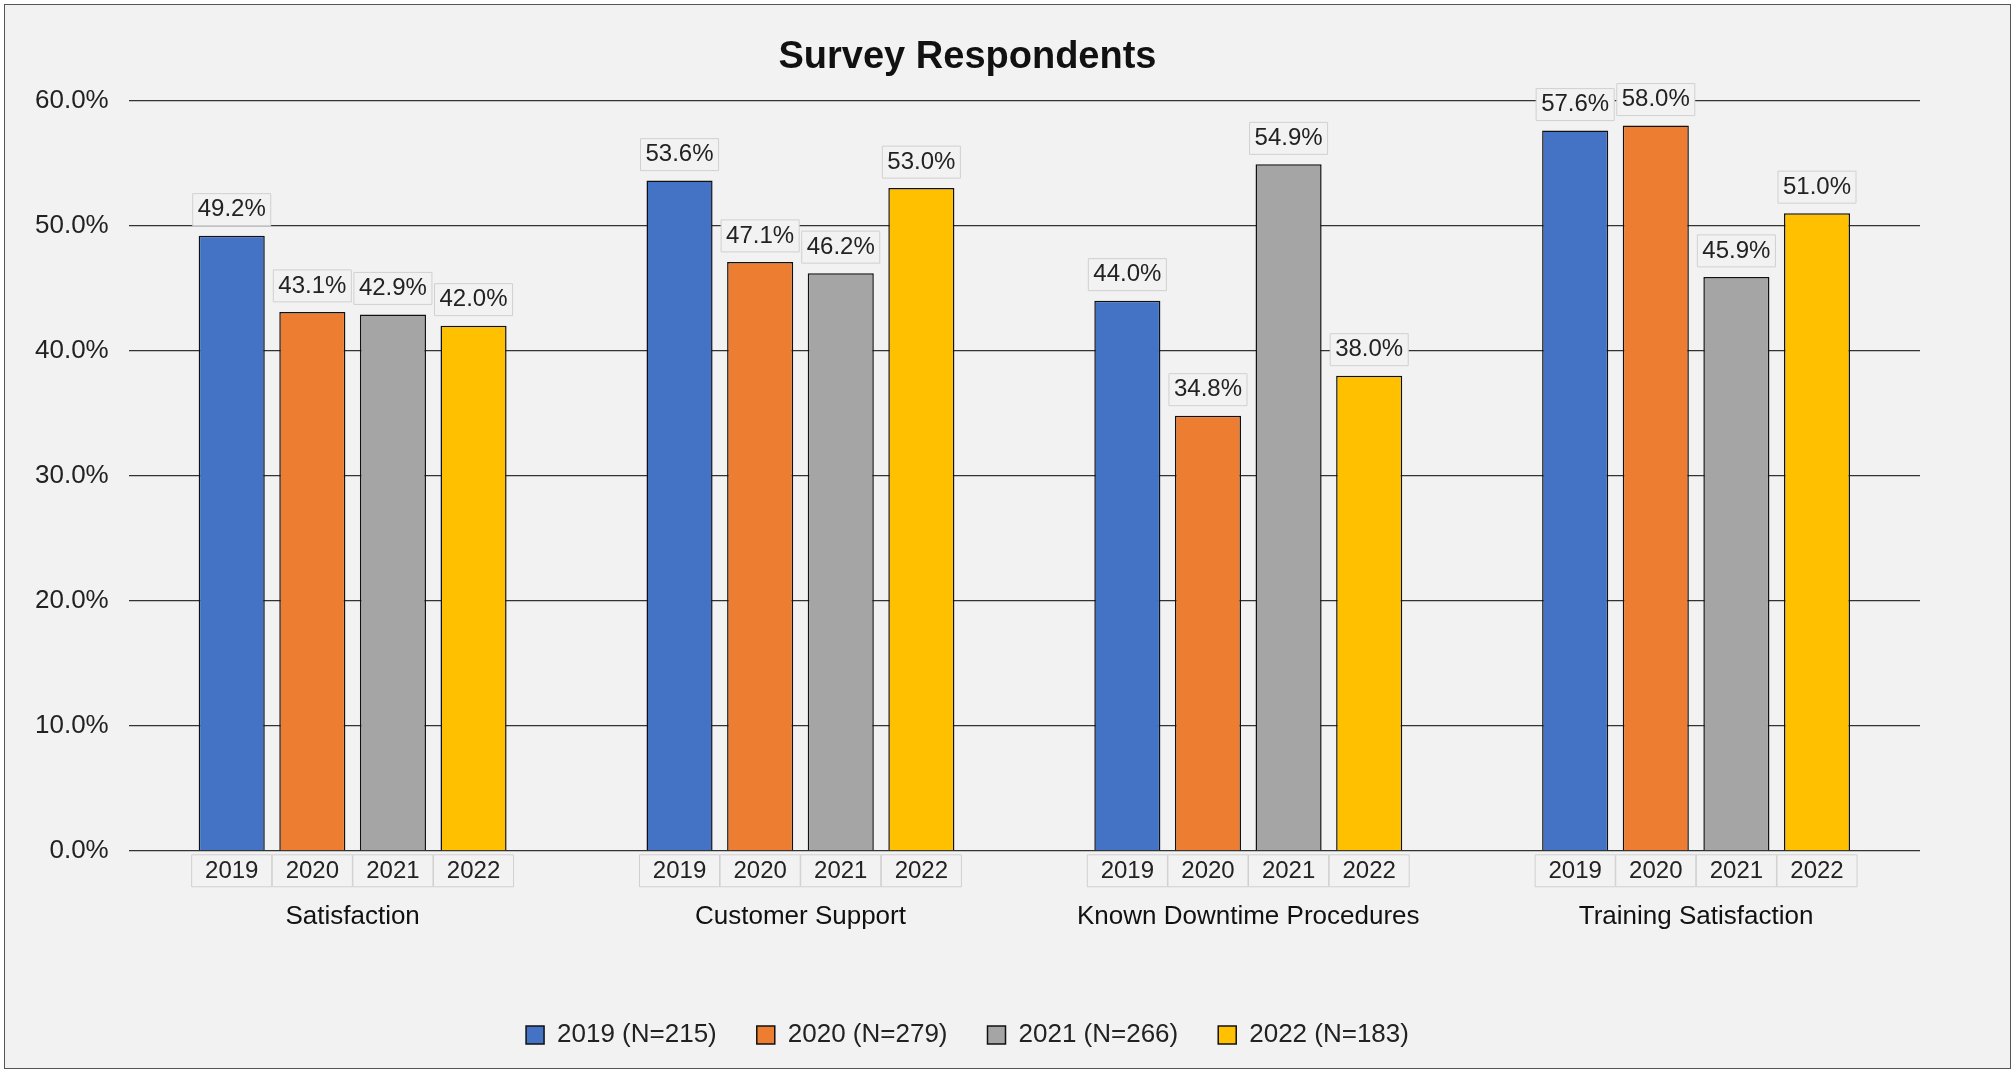 The height and width of the screenshot is (1071, 2015). Describe the element at coordinates (840, 245) in the screenshot. I see `data-label: 46.2%` at that location.